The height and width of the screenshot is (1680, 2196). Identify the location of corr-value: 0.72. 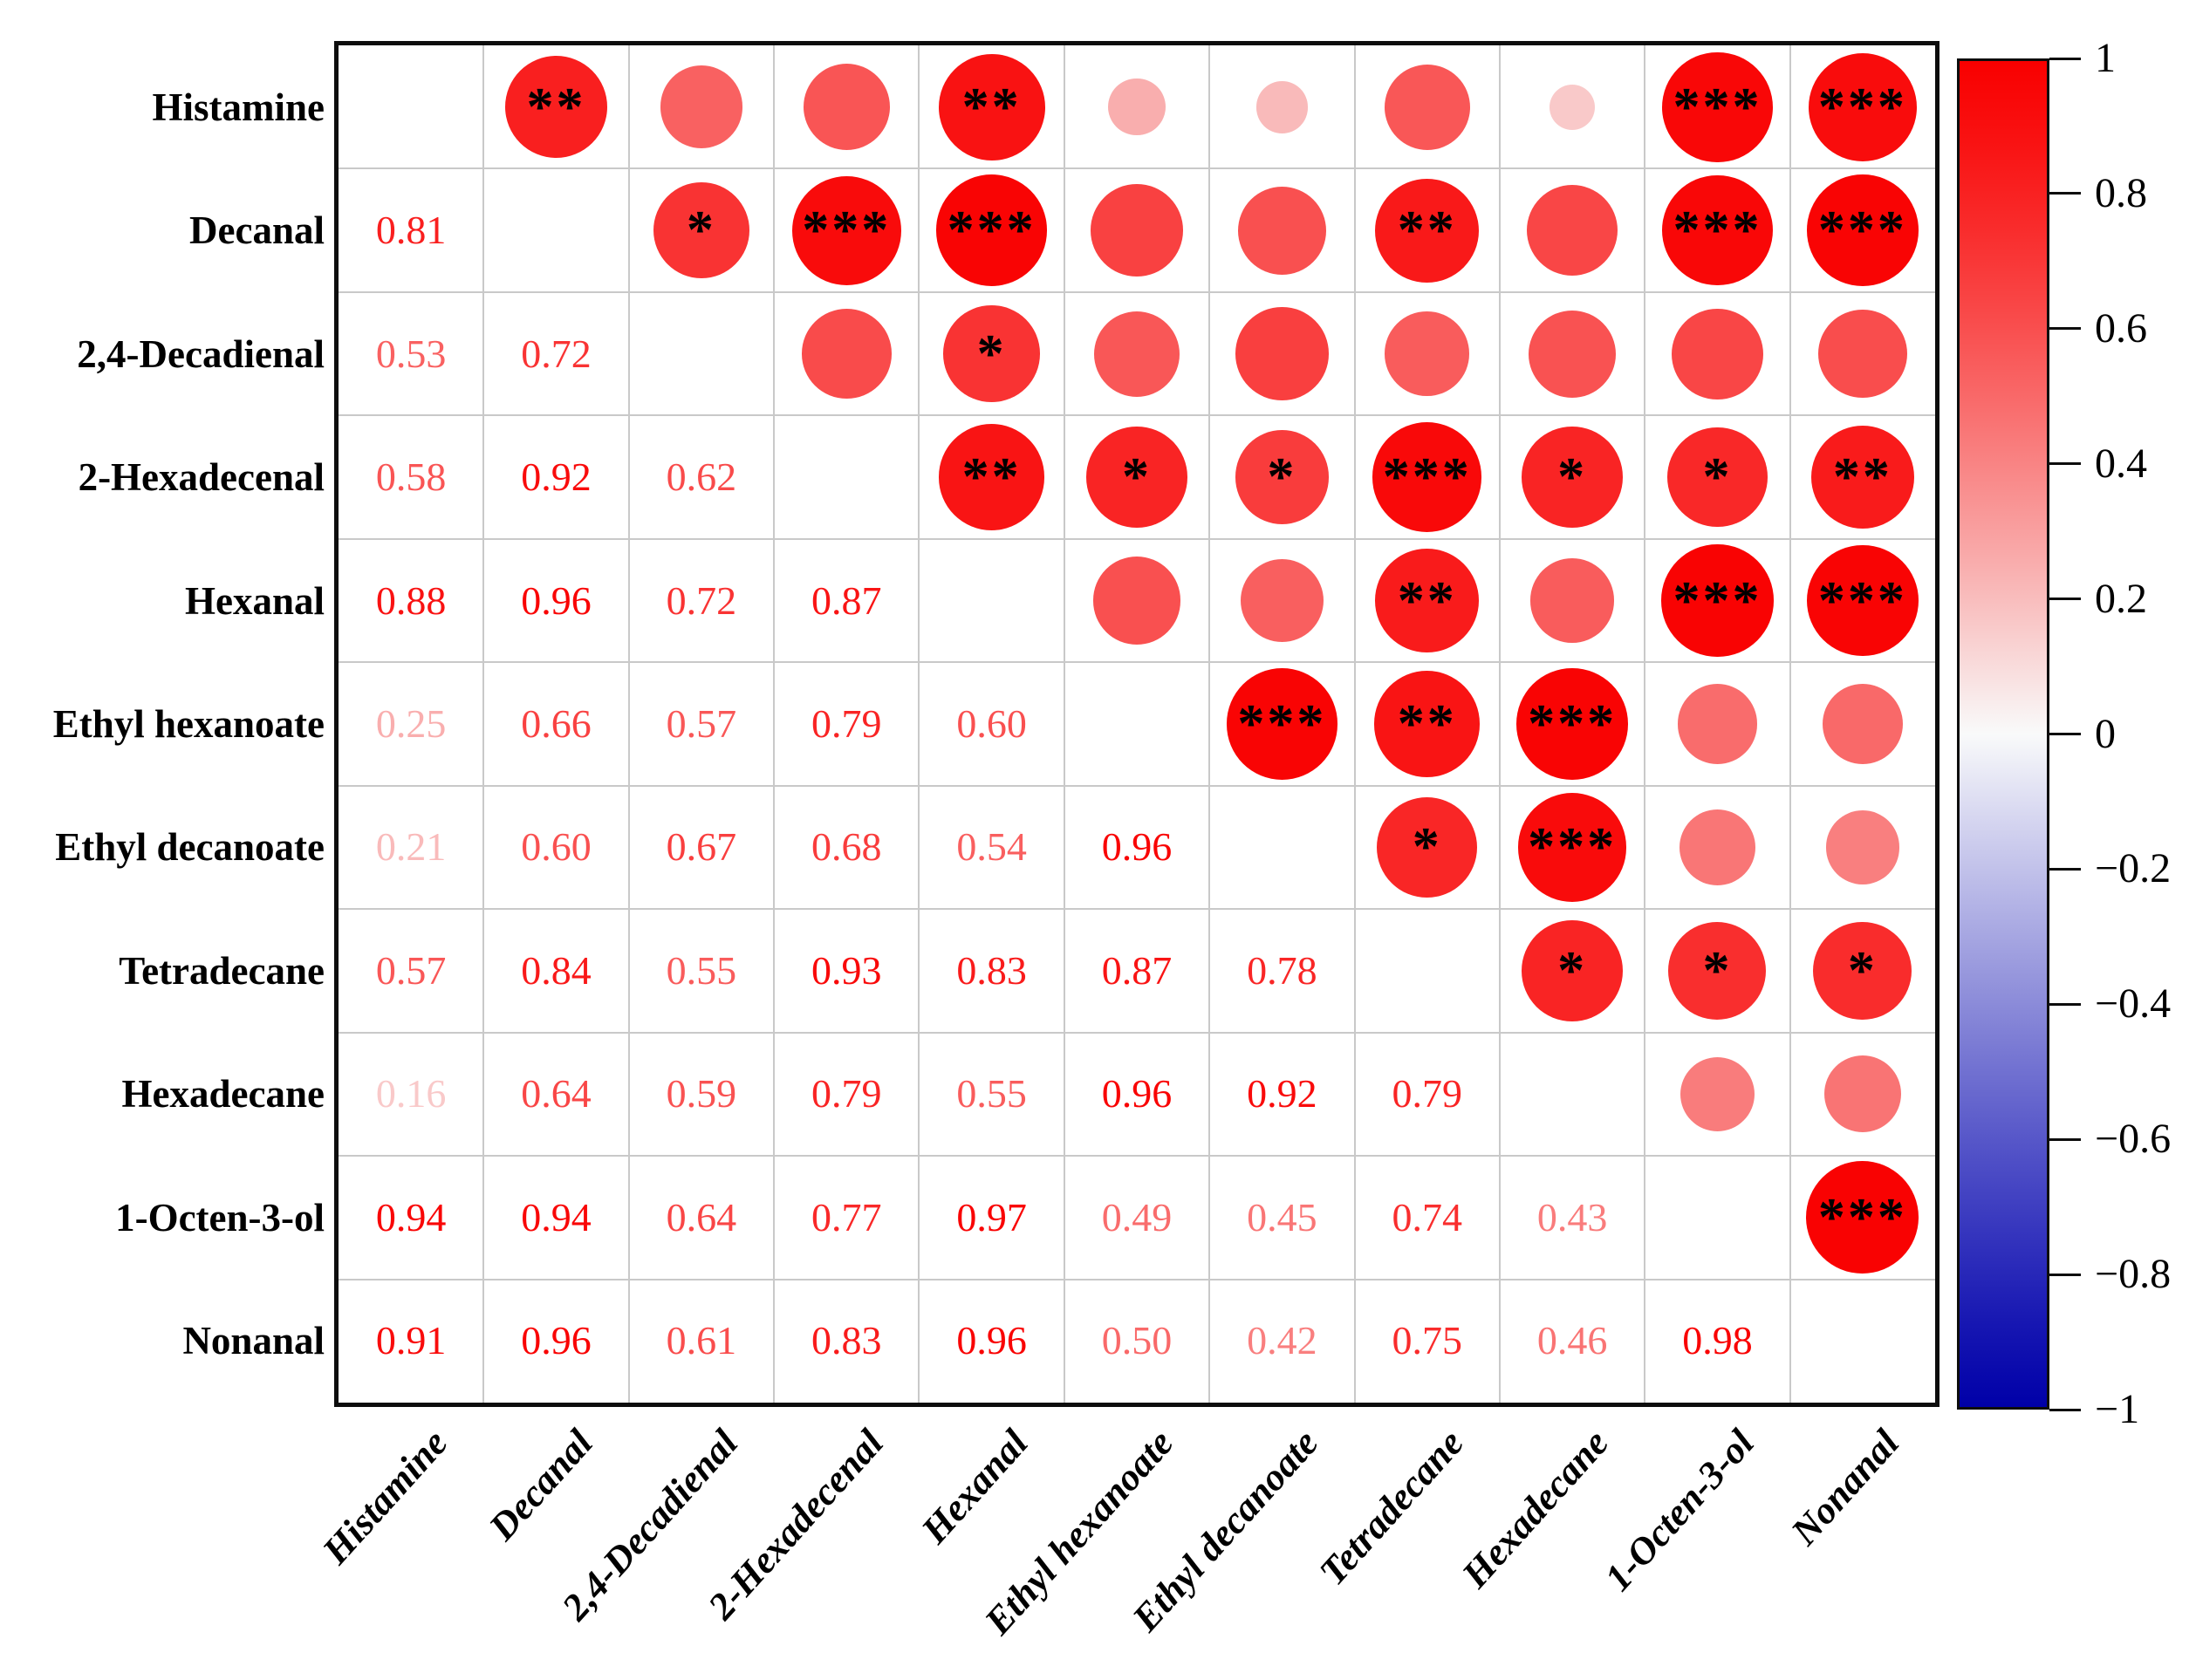
(557, 353).